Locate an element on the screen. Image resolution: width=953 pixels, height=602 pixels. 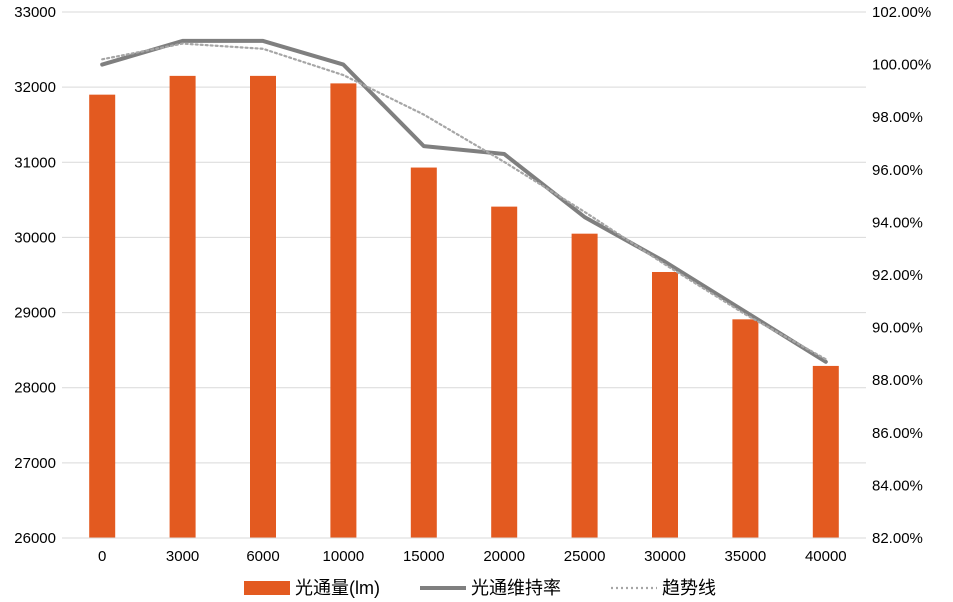
y-left-tick-label: 31000 is located at coordinates (35, 162).